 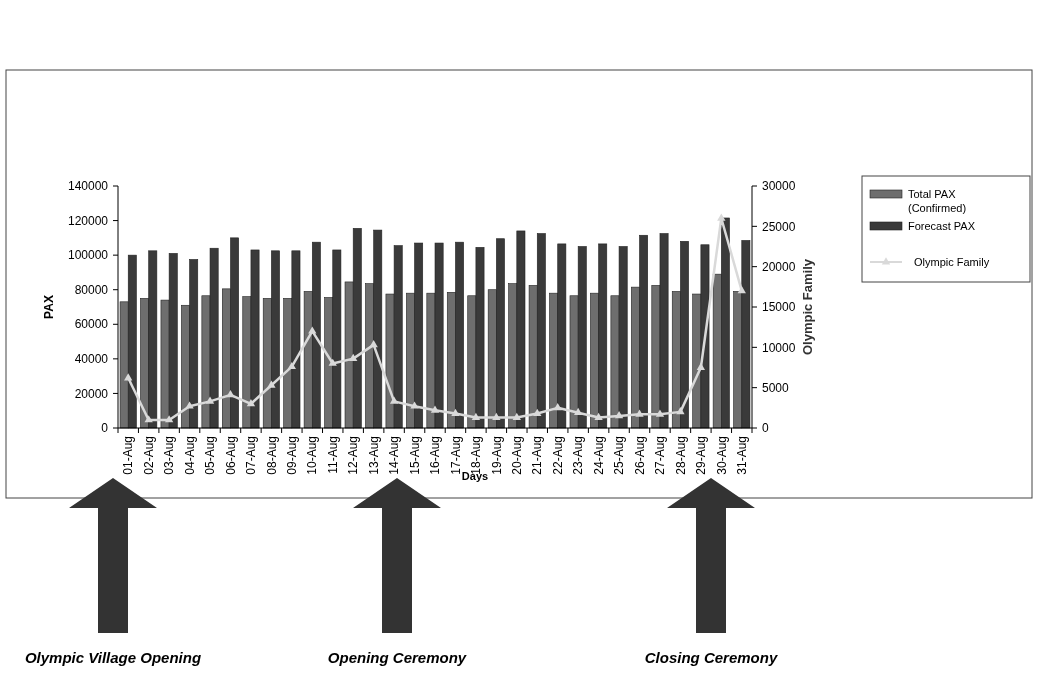 I want to click on x-tick-label: 01-Aug, so click(x=128, y=455).